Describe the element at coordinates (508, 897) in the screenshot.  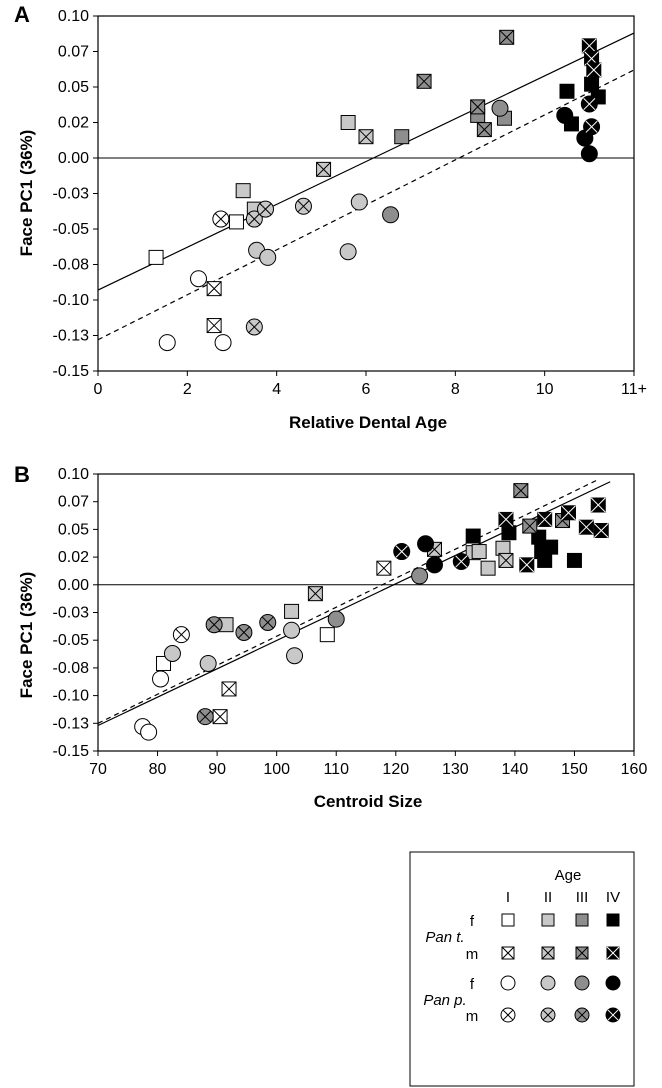
I see `legend-col-label: I` at that location.